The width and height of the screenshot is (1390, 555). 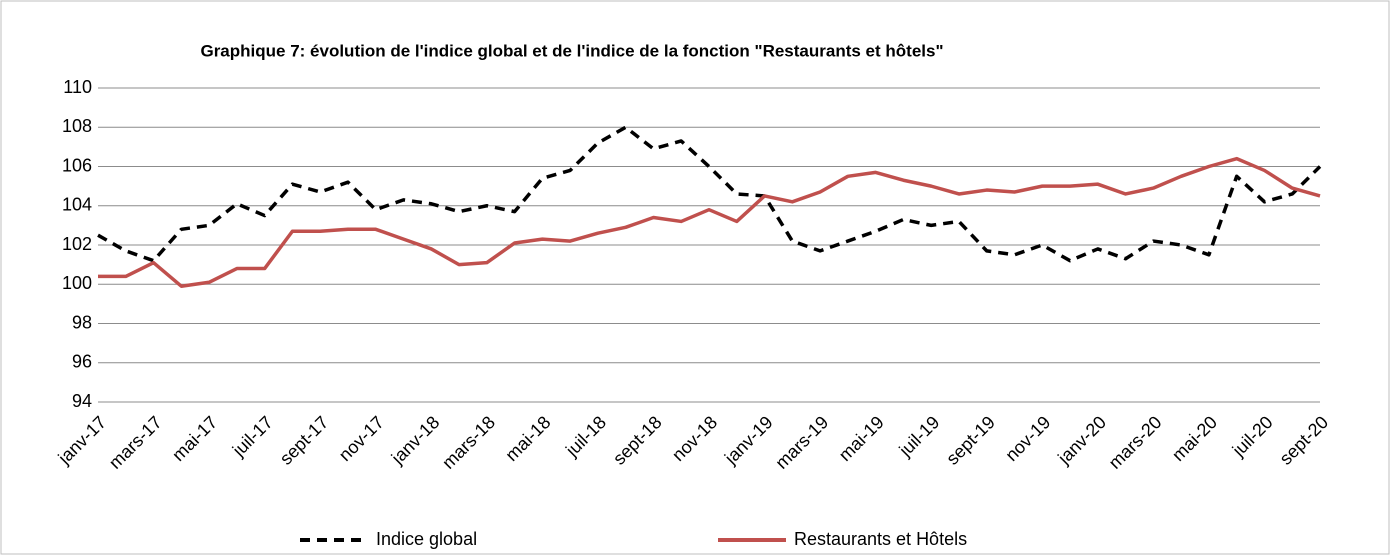 What do you see at coordinates (82, 322) in the screenshot?
I see `y-tick-label: 98` at bounding box center [82, 322].